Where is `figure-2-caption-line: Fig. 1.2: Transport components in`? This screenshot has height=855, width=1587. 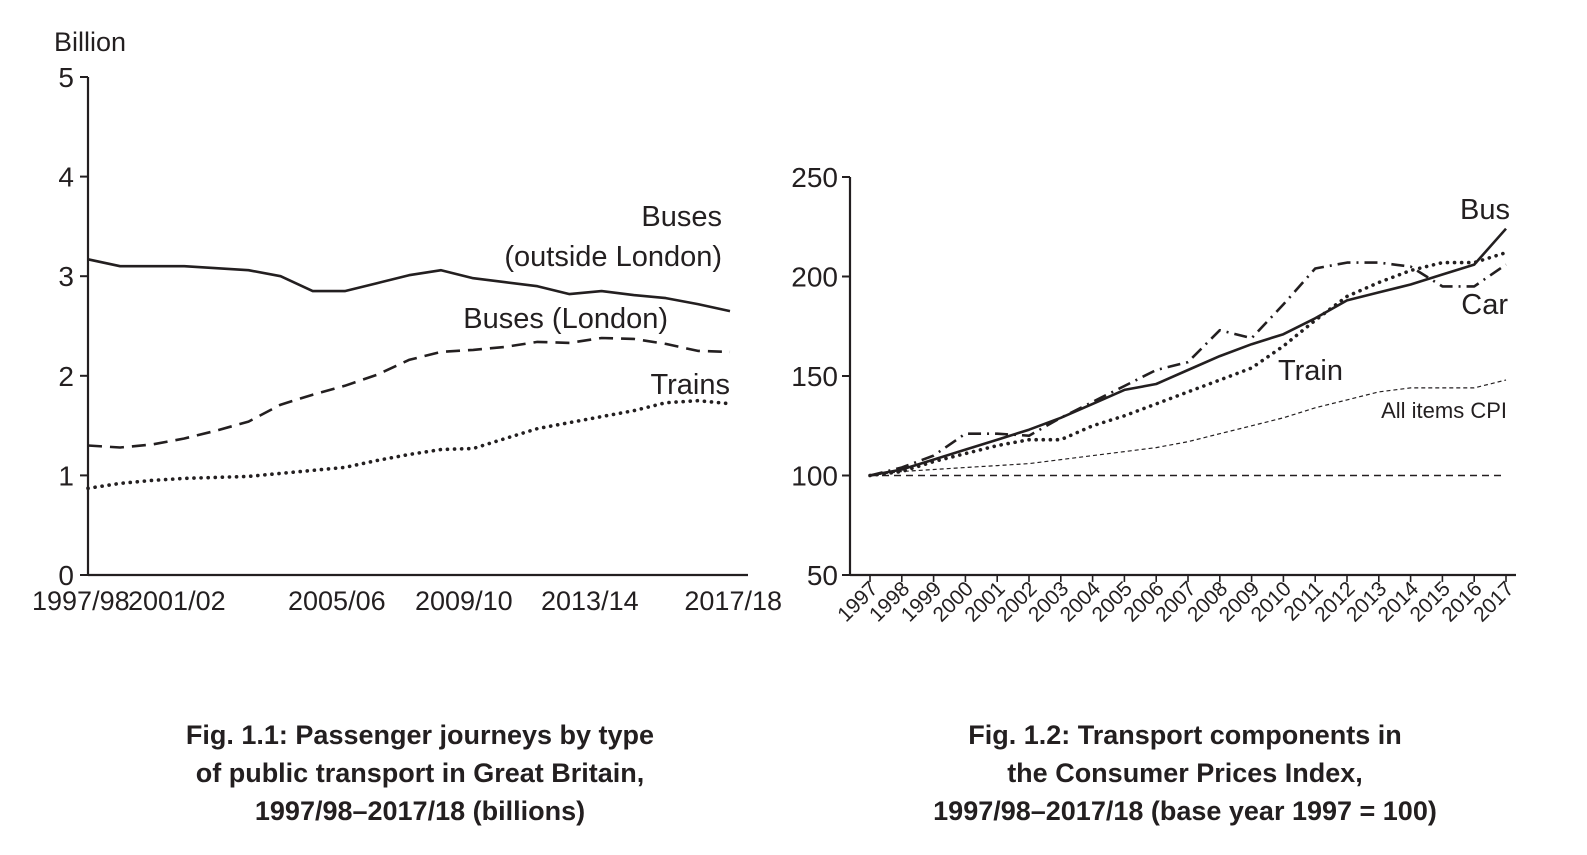 figure-2-caption-line: Fig. 1.2: Transport components in is located at coordinates (1185, 735).